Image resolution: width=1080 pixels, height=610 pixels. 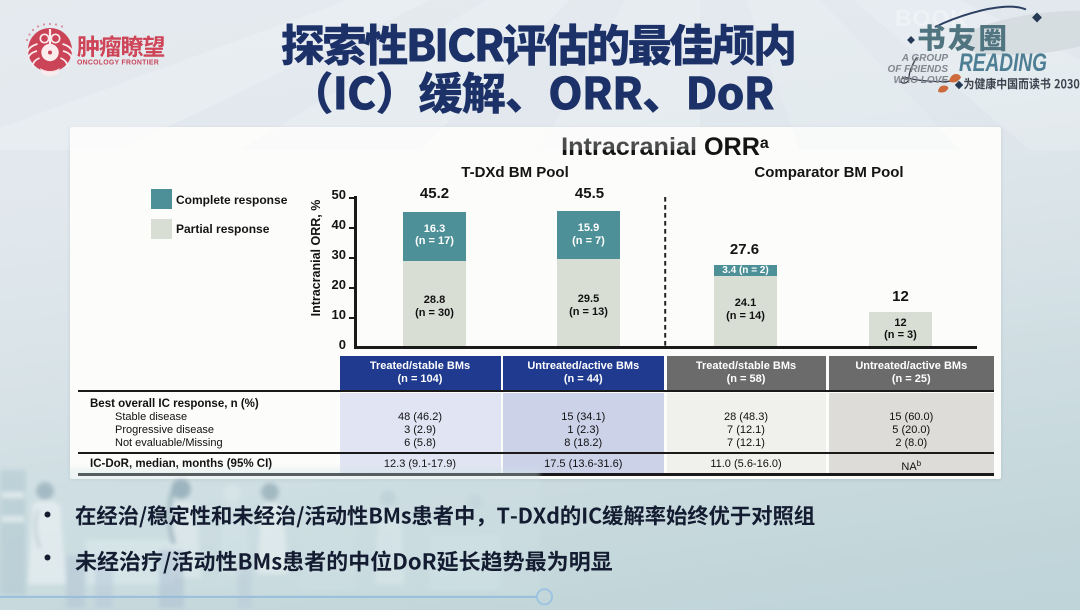 I want to click on svg-text: A GROUP, so click(x=925, y=58).